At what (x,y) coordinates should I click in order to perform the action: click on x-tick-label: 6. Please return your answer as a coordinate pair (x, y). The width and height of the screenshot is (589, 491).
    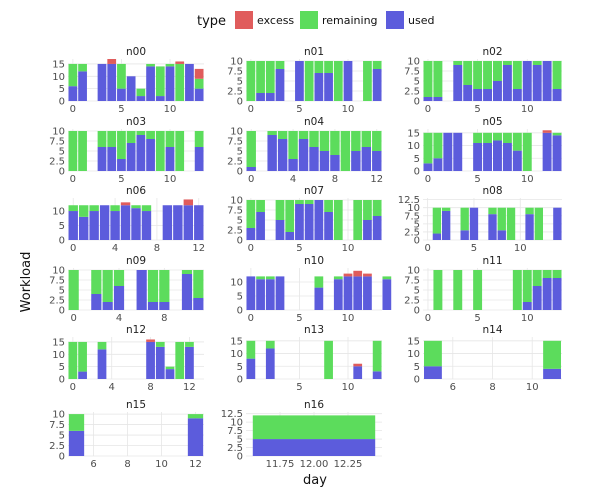
    Looking at the image, I should click on (453, 387).